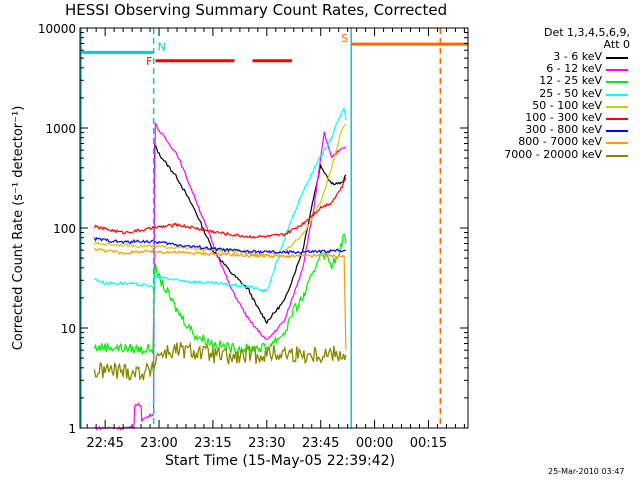 The width and height of the screenshot is (640, 480). What do you see at coordinates (428, 443) in the screenshot?
I see `x-tick-label: 00:15` at bounding box center [428, 443].